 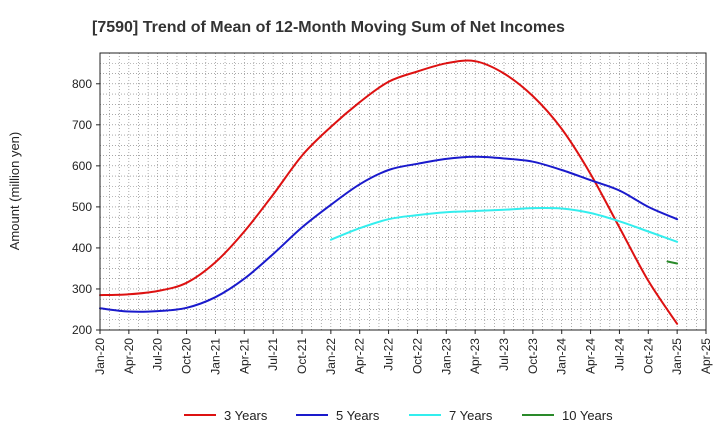 What do you see at coordinates (331, 356) in the screenshot?
I see `x-tick-label: Jan-22` at bounding box center [331, 356].